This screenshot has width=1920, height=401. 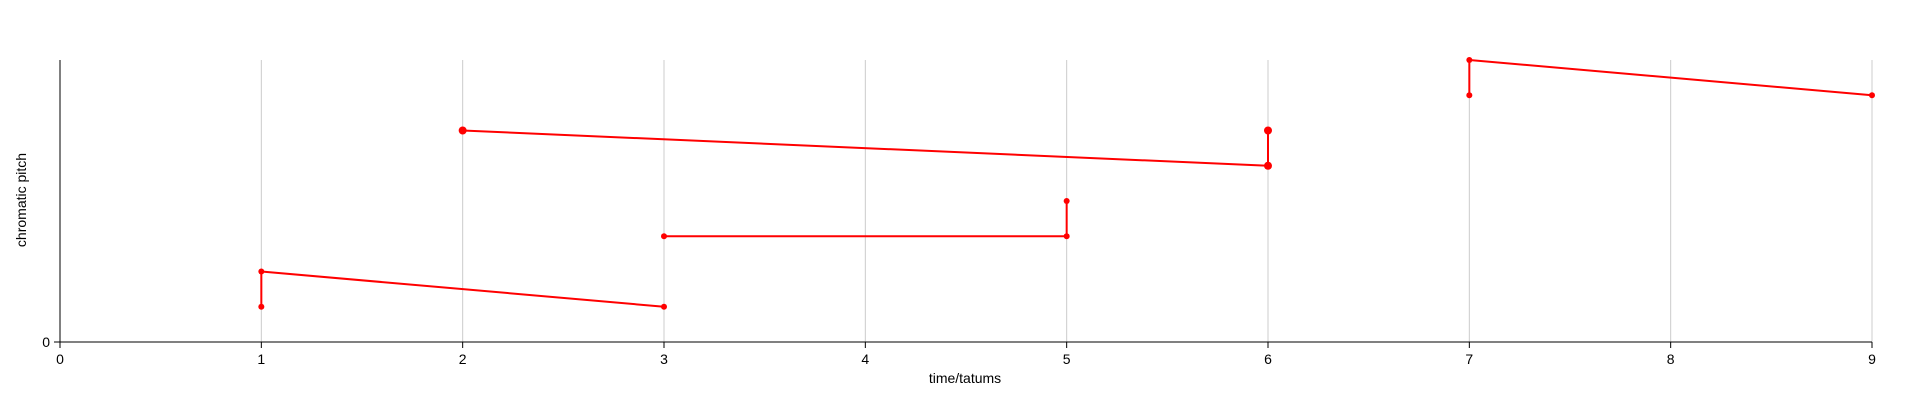 What do you see at coordinates (463, 359) in the screenshot?
I see `x-tick-label-2: 2` at bounding box center [463, 359].